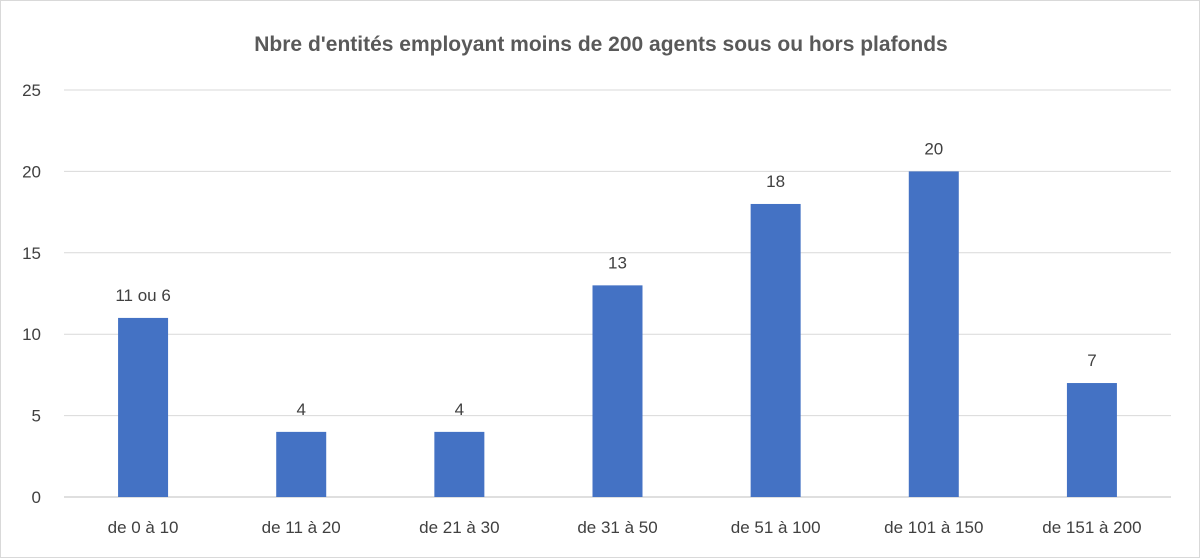  I want to click on y-tick-label: 0, so click(36, 497).